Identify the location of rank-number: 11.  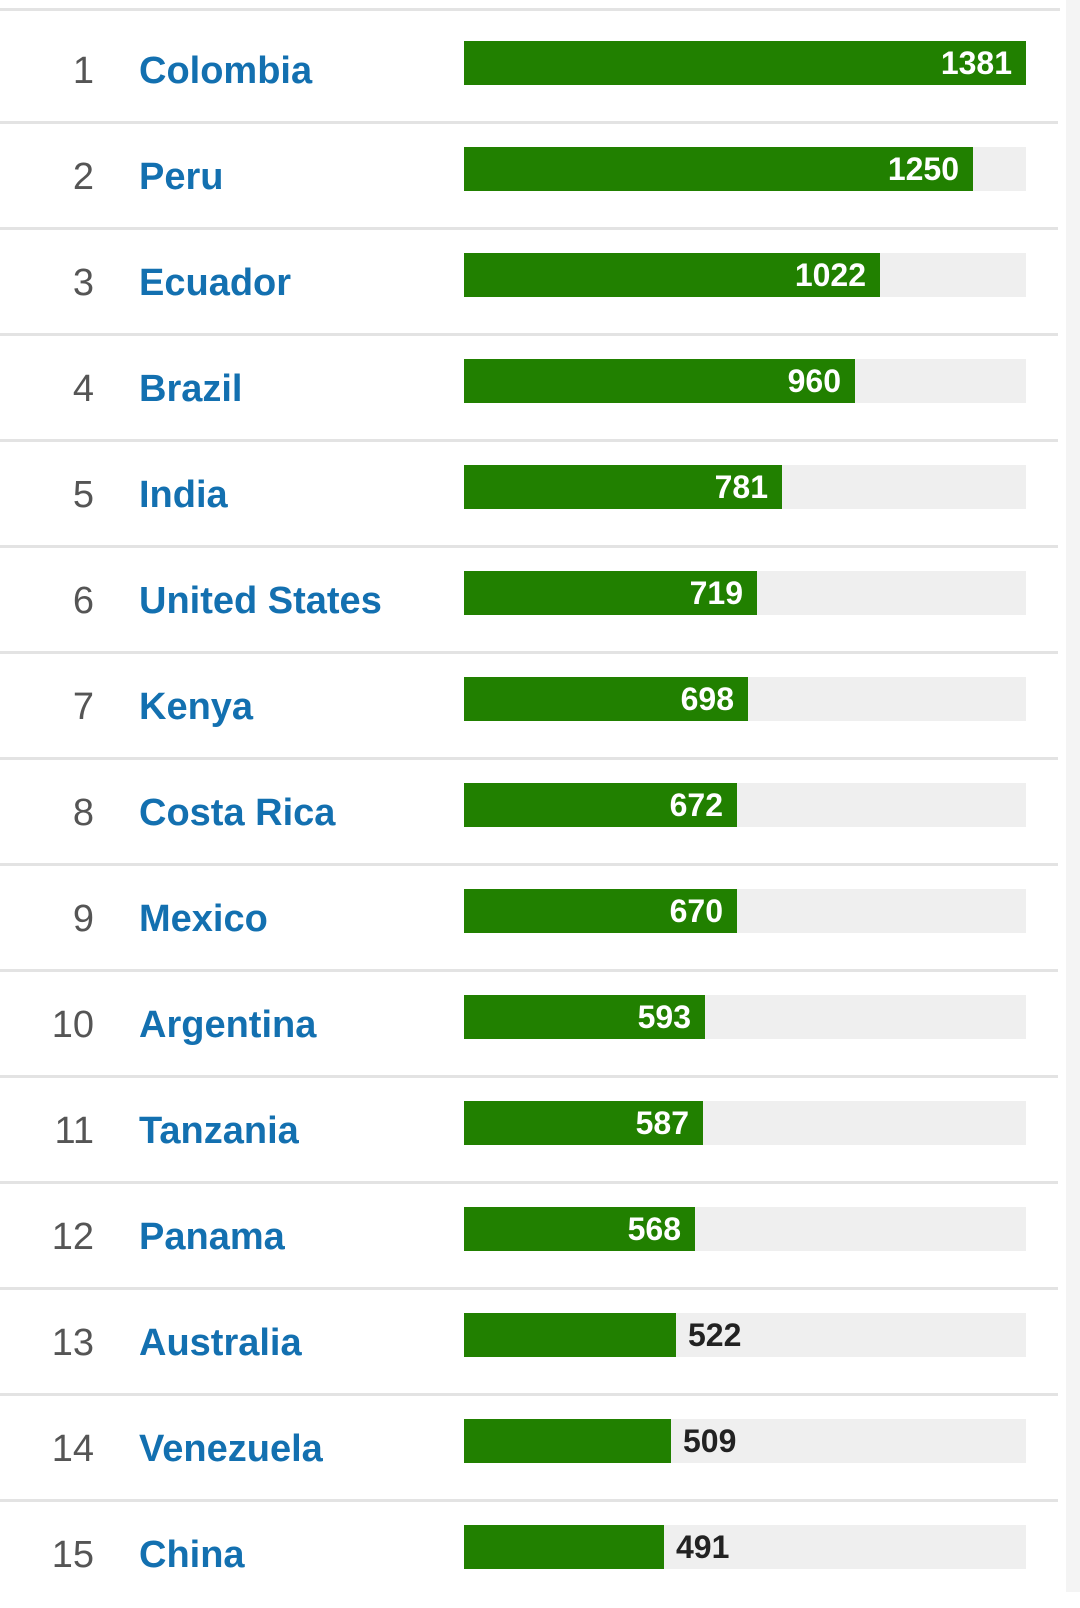
(74, 1131).